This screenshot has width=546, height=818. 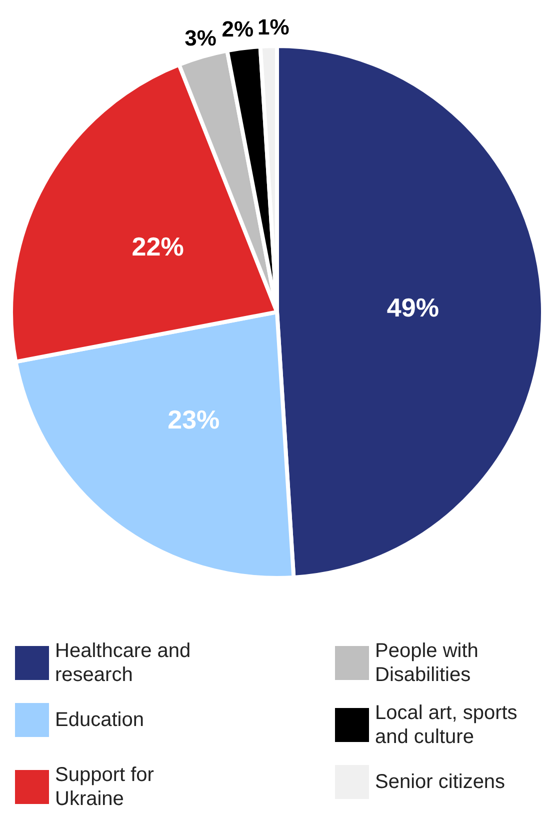 I want to click on data-label: 49%, so click(x=412, y=307).